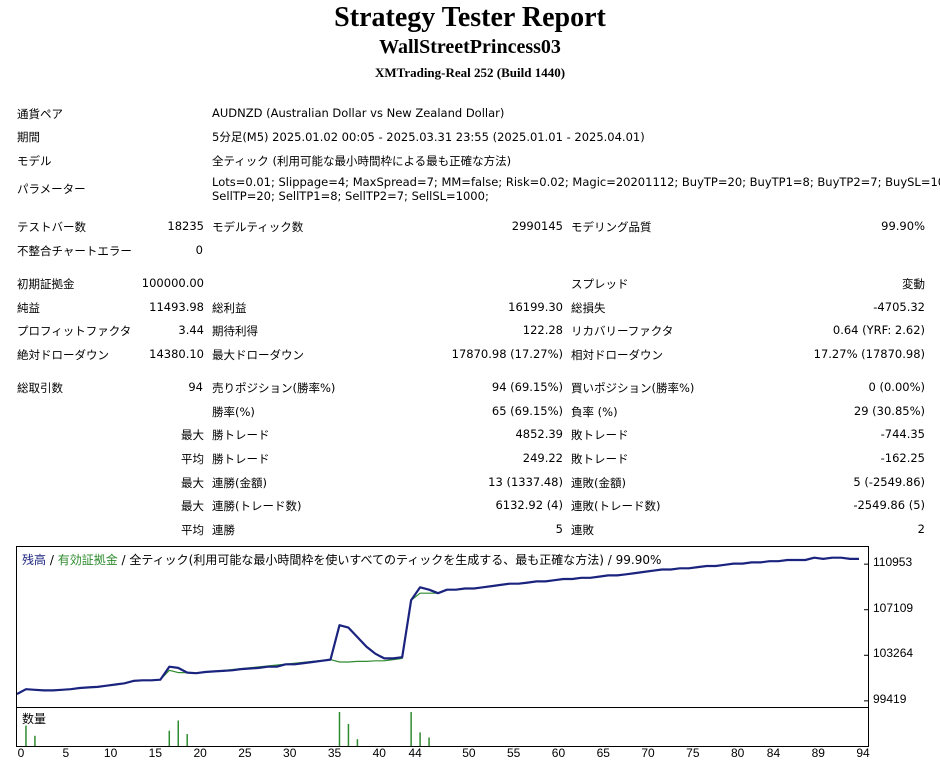  I want to click on y-tick-label: 103264, so click(893, 653).